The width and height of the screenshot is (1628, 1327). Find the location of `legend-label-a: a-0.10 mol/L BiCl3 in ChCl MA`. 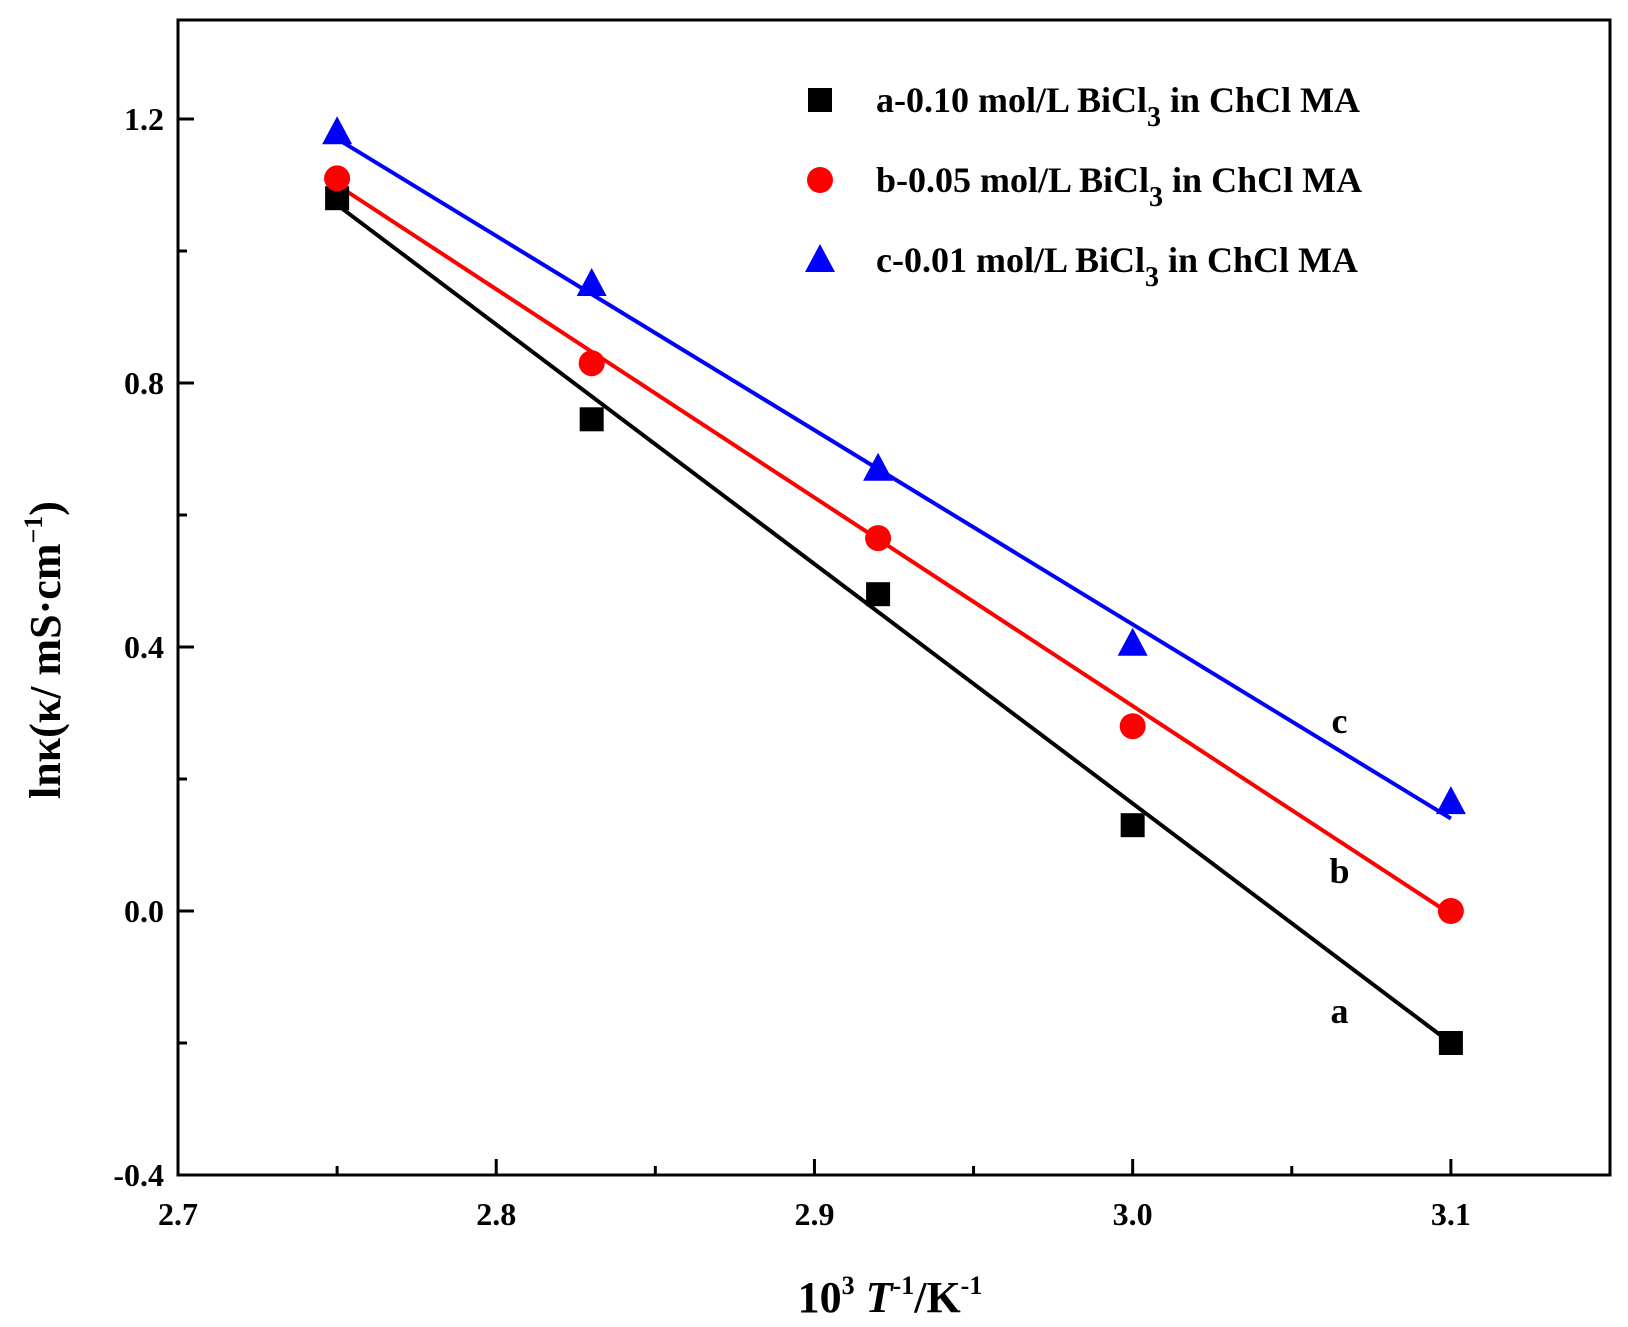

legend-label-a: a-0.10 mol/L BiCl3 in ChCl MA is located at coordinates (1118, 106).